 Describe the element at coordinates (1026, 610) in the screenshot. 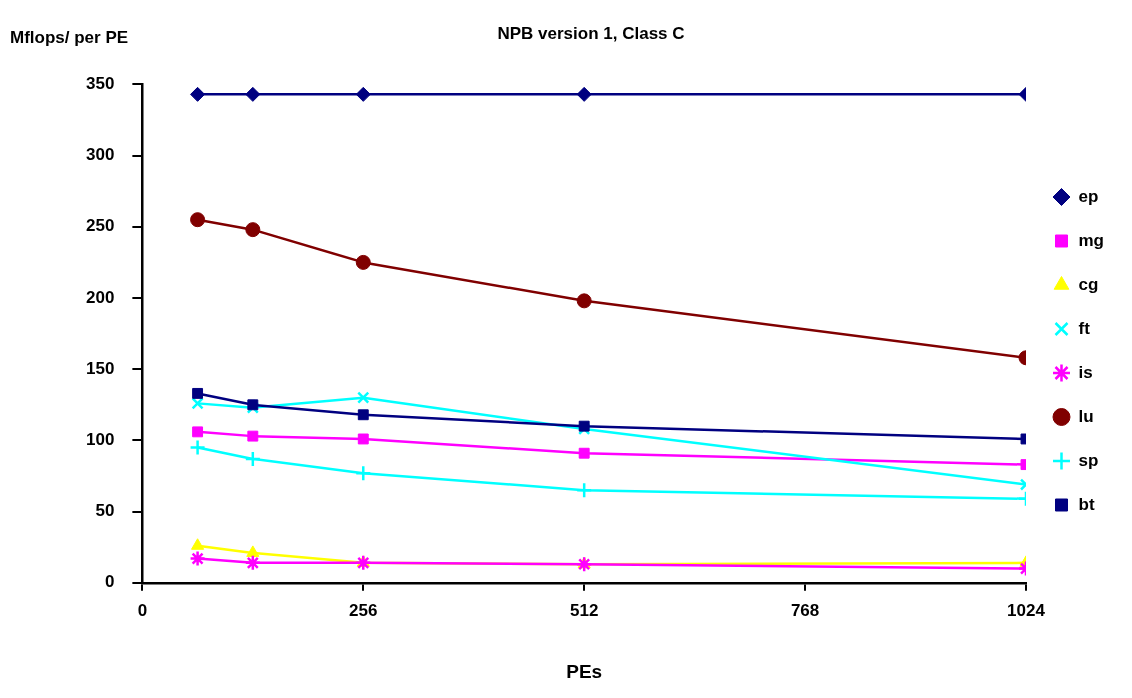

I see `x-tick-label: 1024` at that location.